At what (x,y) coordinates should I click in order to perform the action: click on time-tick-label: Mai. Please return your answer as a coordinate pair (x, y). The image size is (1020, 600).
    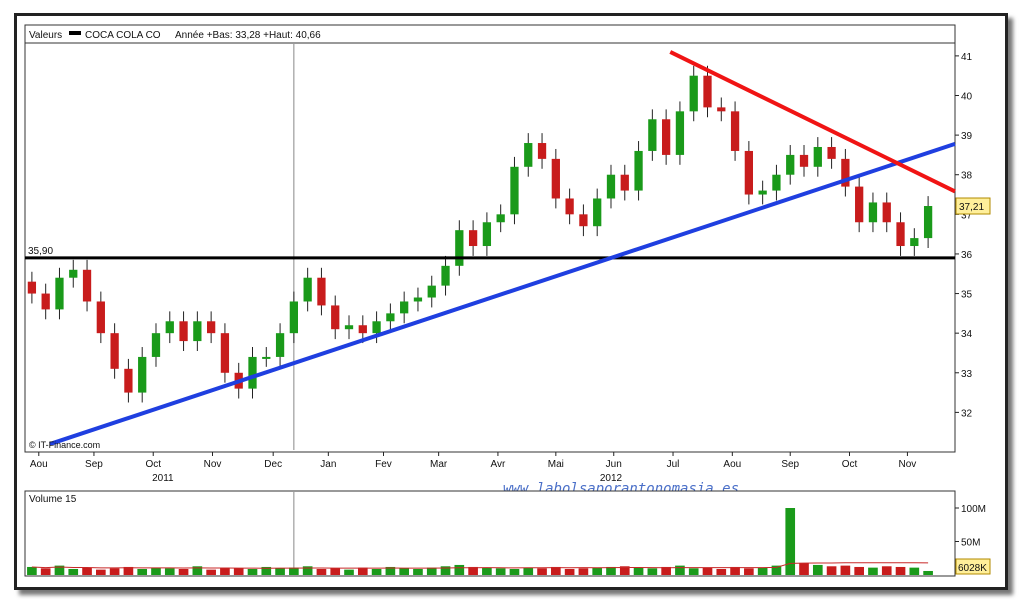
    Looking at the image, I should click on (556, 464).